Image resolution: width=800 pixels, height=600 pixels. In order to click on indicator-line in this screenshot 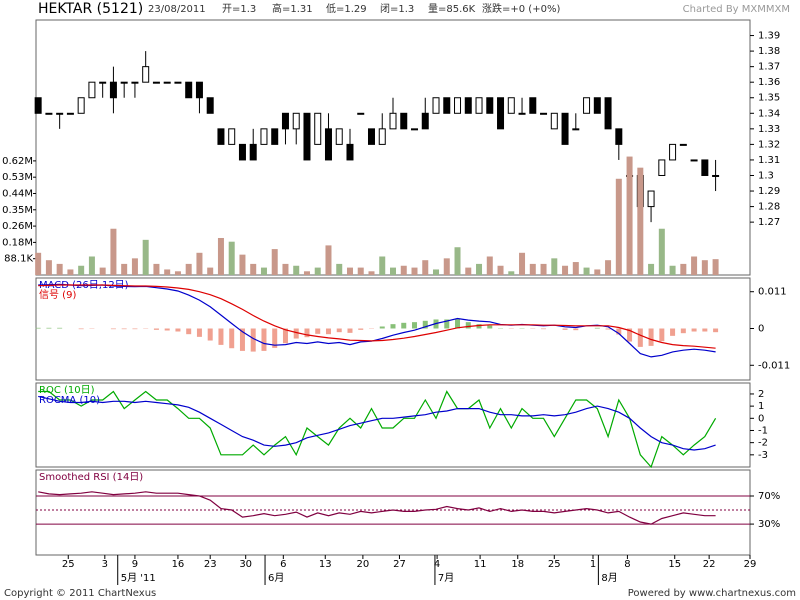, I will do `click(377, 429)`.